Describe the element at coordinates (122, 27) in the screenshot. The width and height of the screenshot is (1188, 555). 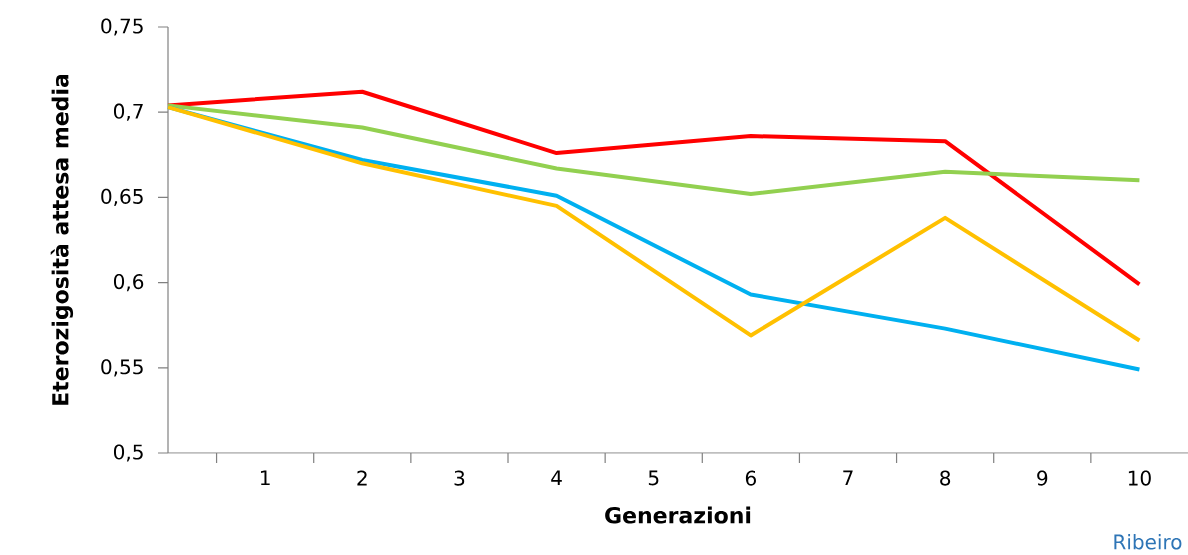
I see `y-tick-label: 0,75` at that location.